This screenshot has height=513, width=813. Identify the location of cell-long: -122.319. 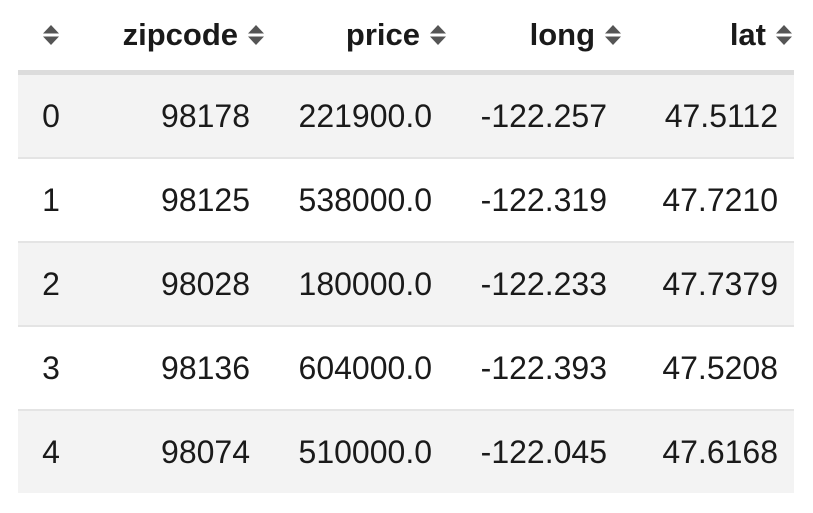
(535, 200).